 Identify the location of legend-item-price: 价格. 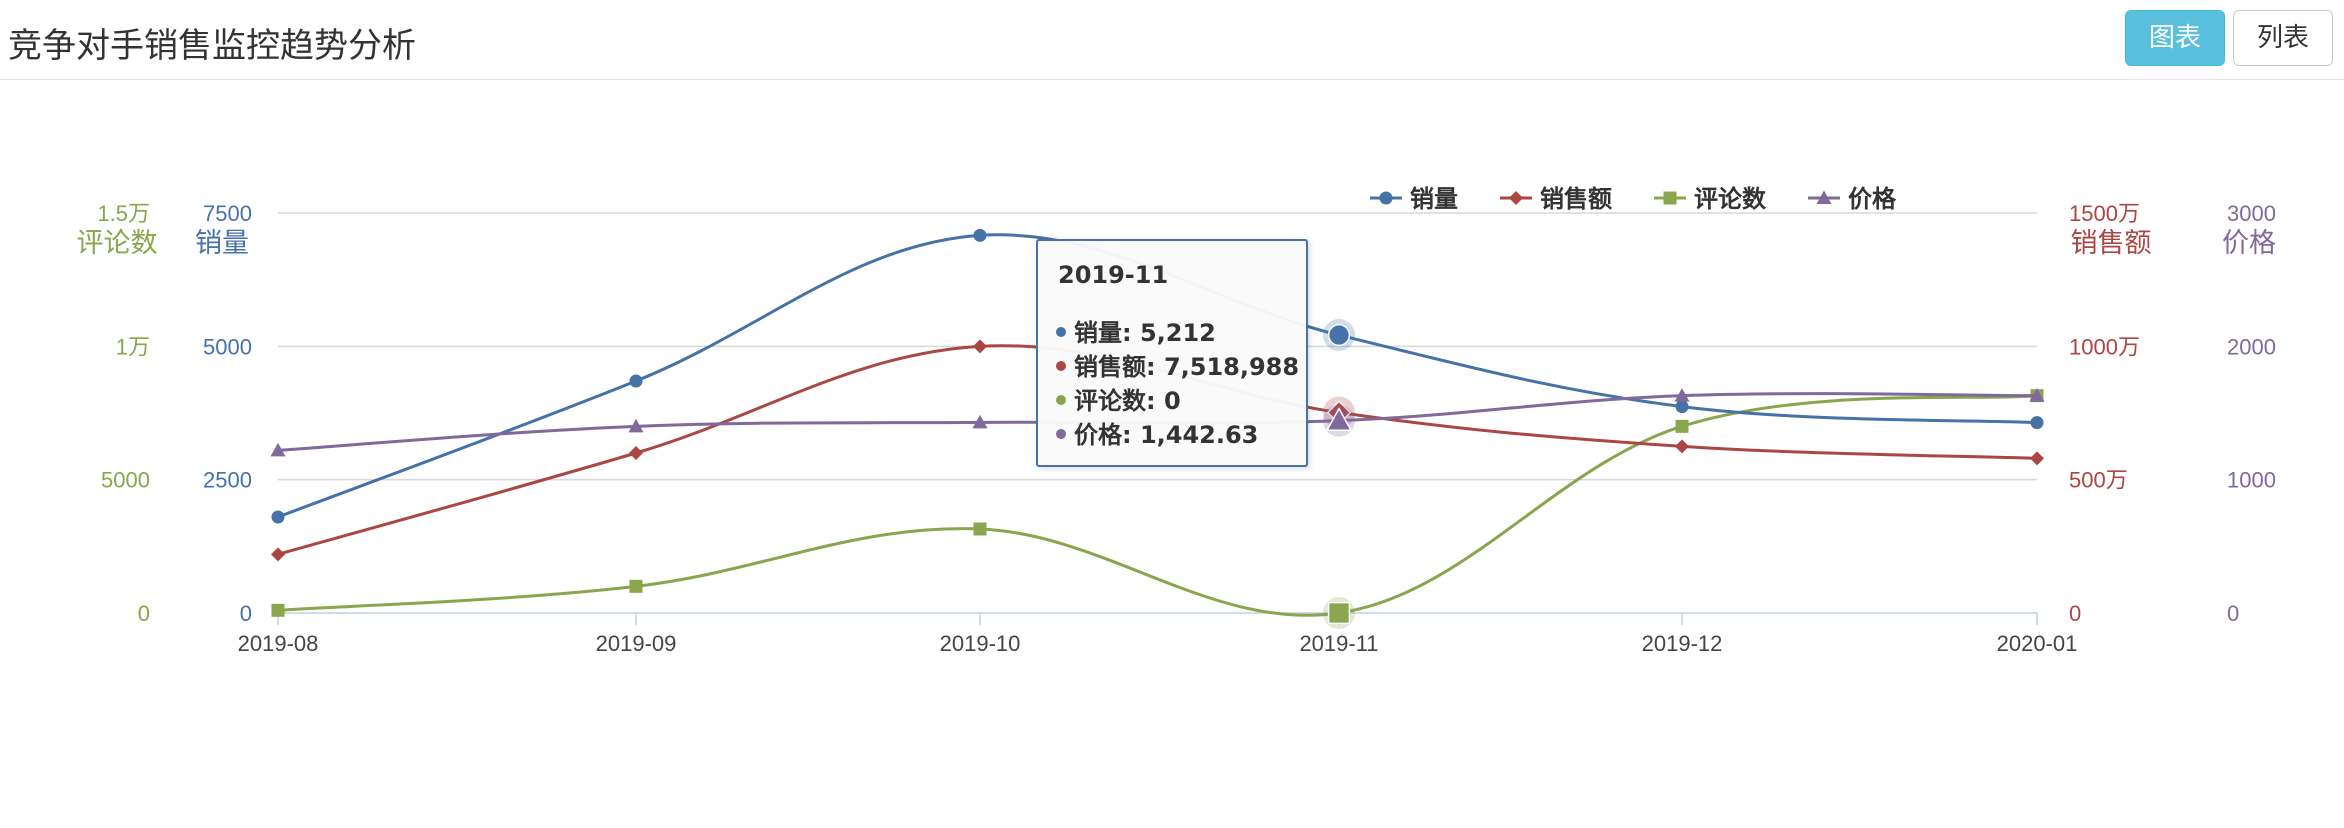
(1852, 199).